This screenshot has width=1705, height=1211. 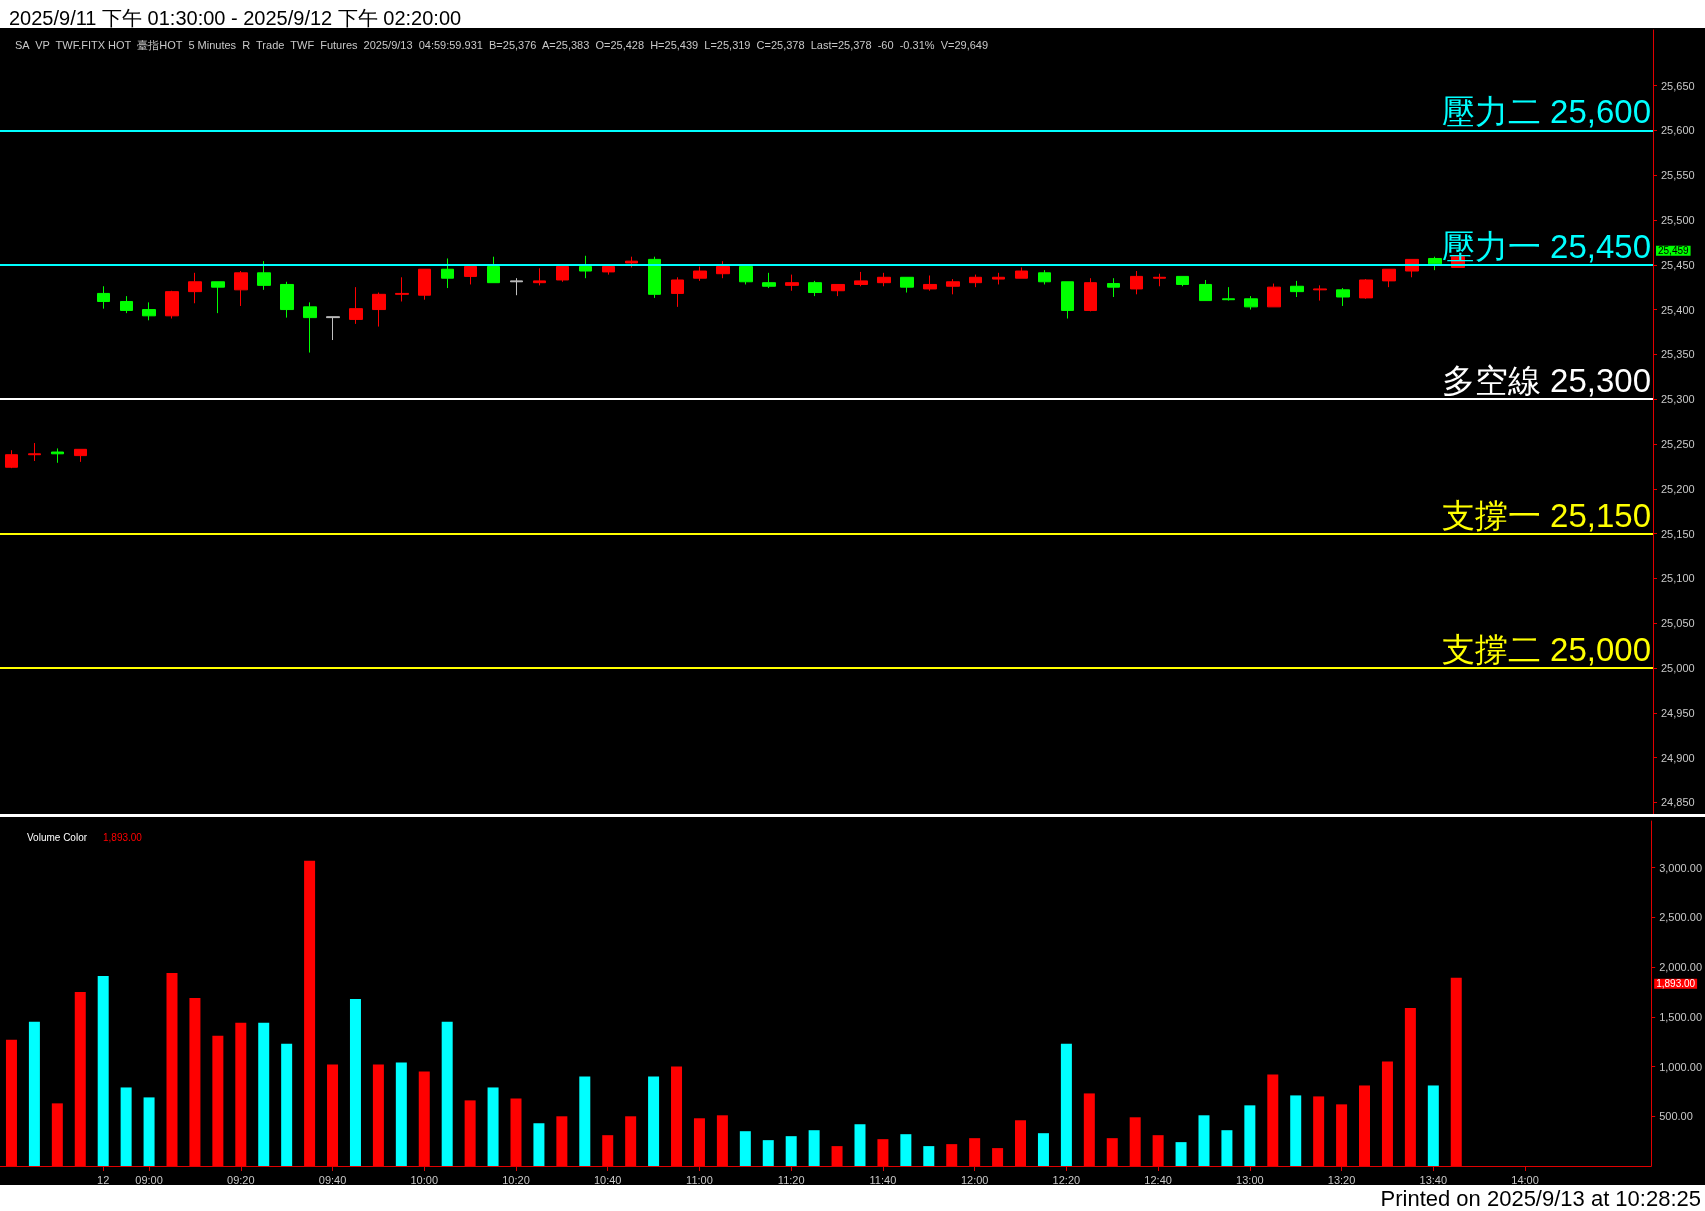 What do you see at coordinates (974, 1179) in the screenshot?
I see `x-tick-label: 12:00` at bounding box center [974, 1179].